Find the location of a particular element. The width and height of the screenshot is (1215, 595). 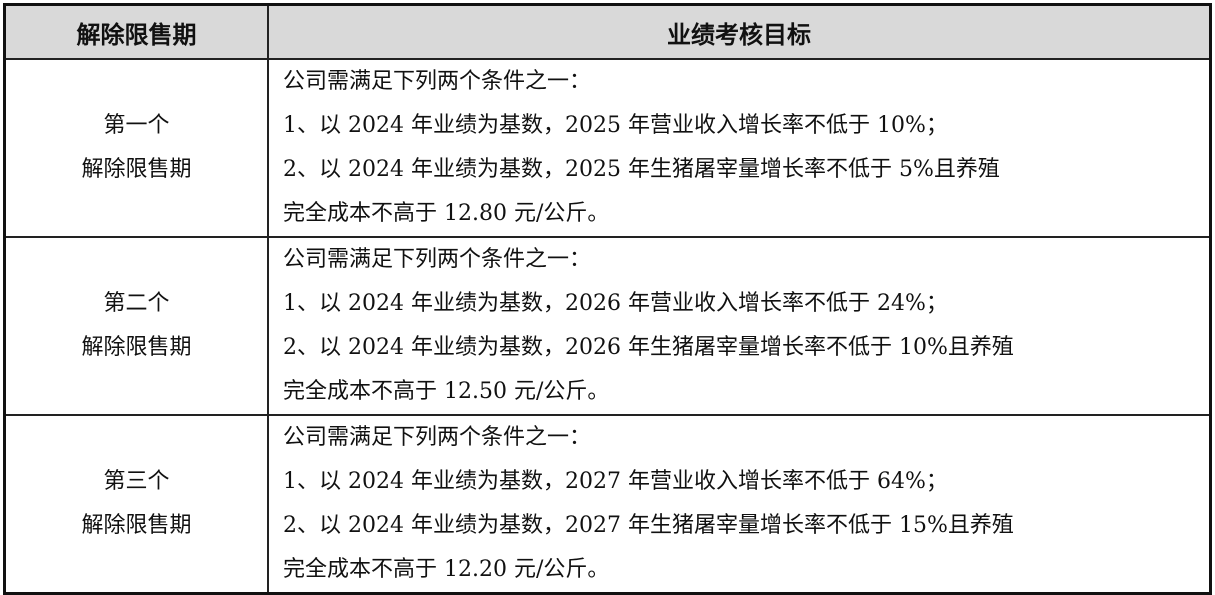

target-line: 1、以 2024 年业绩为基数，2025 年营业收入增长率不低于 10%； is located at coordinates (615, 125).